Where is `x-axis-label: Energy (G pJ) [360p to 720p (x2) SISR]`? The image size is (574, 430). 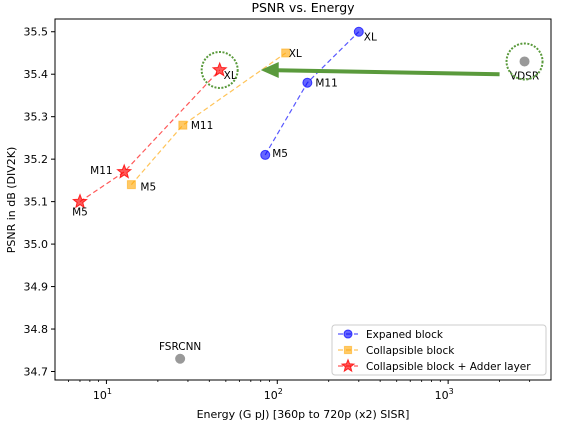
x-axis-label: Energy (G pJ) [360p to 720p (x2) SISR] is located at coordinates (303, 414).